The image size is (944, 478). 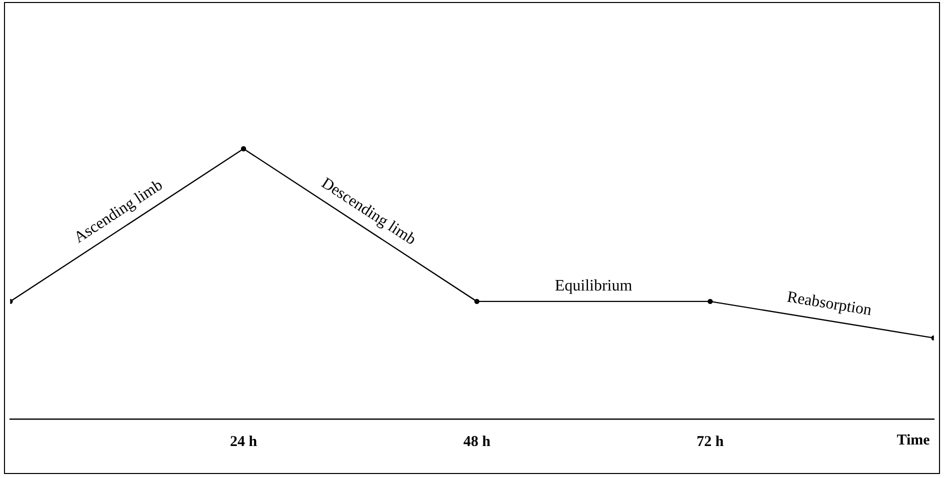 I want to click on x-tick-label: 24 h, so click(x=244, y=442).